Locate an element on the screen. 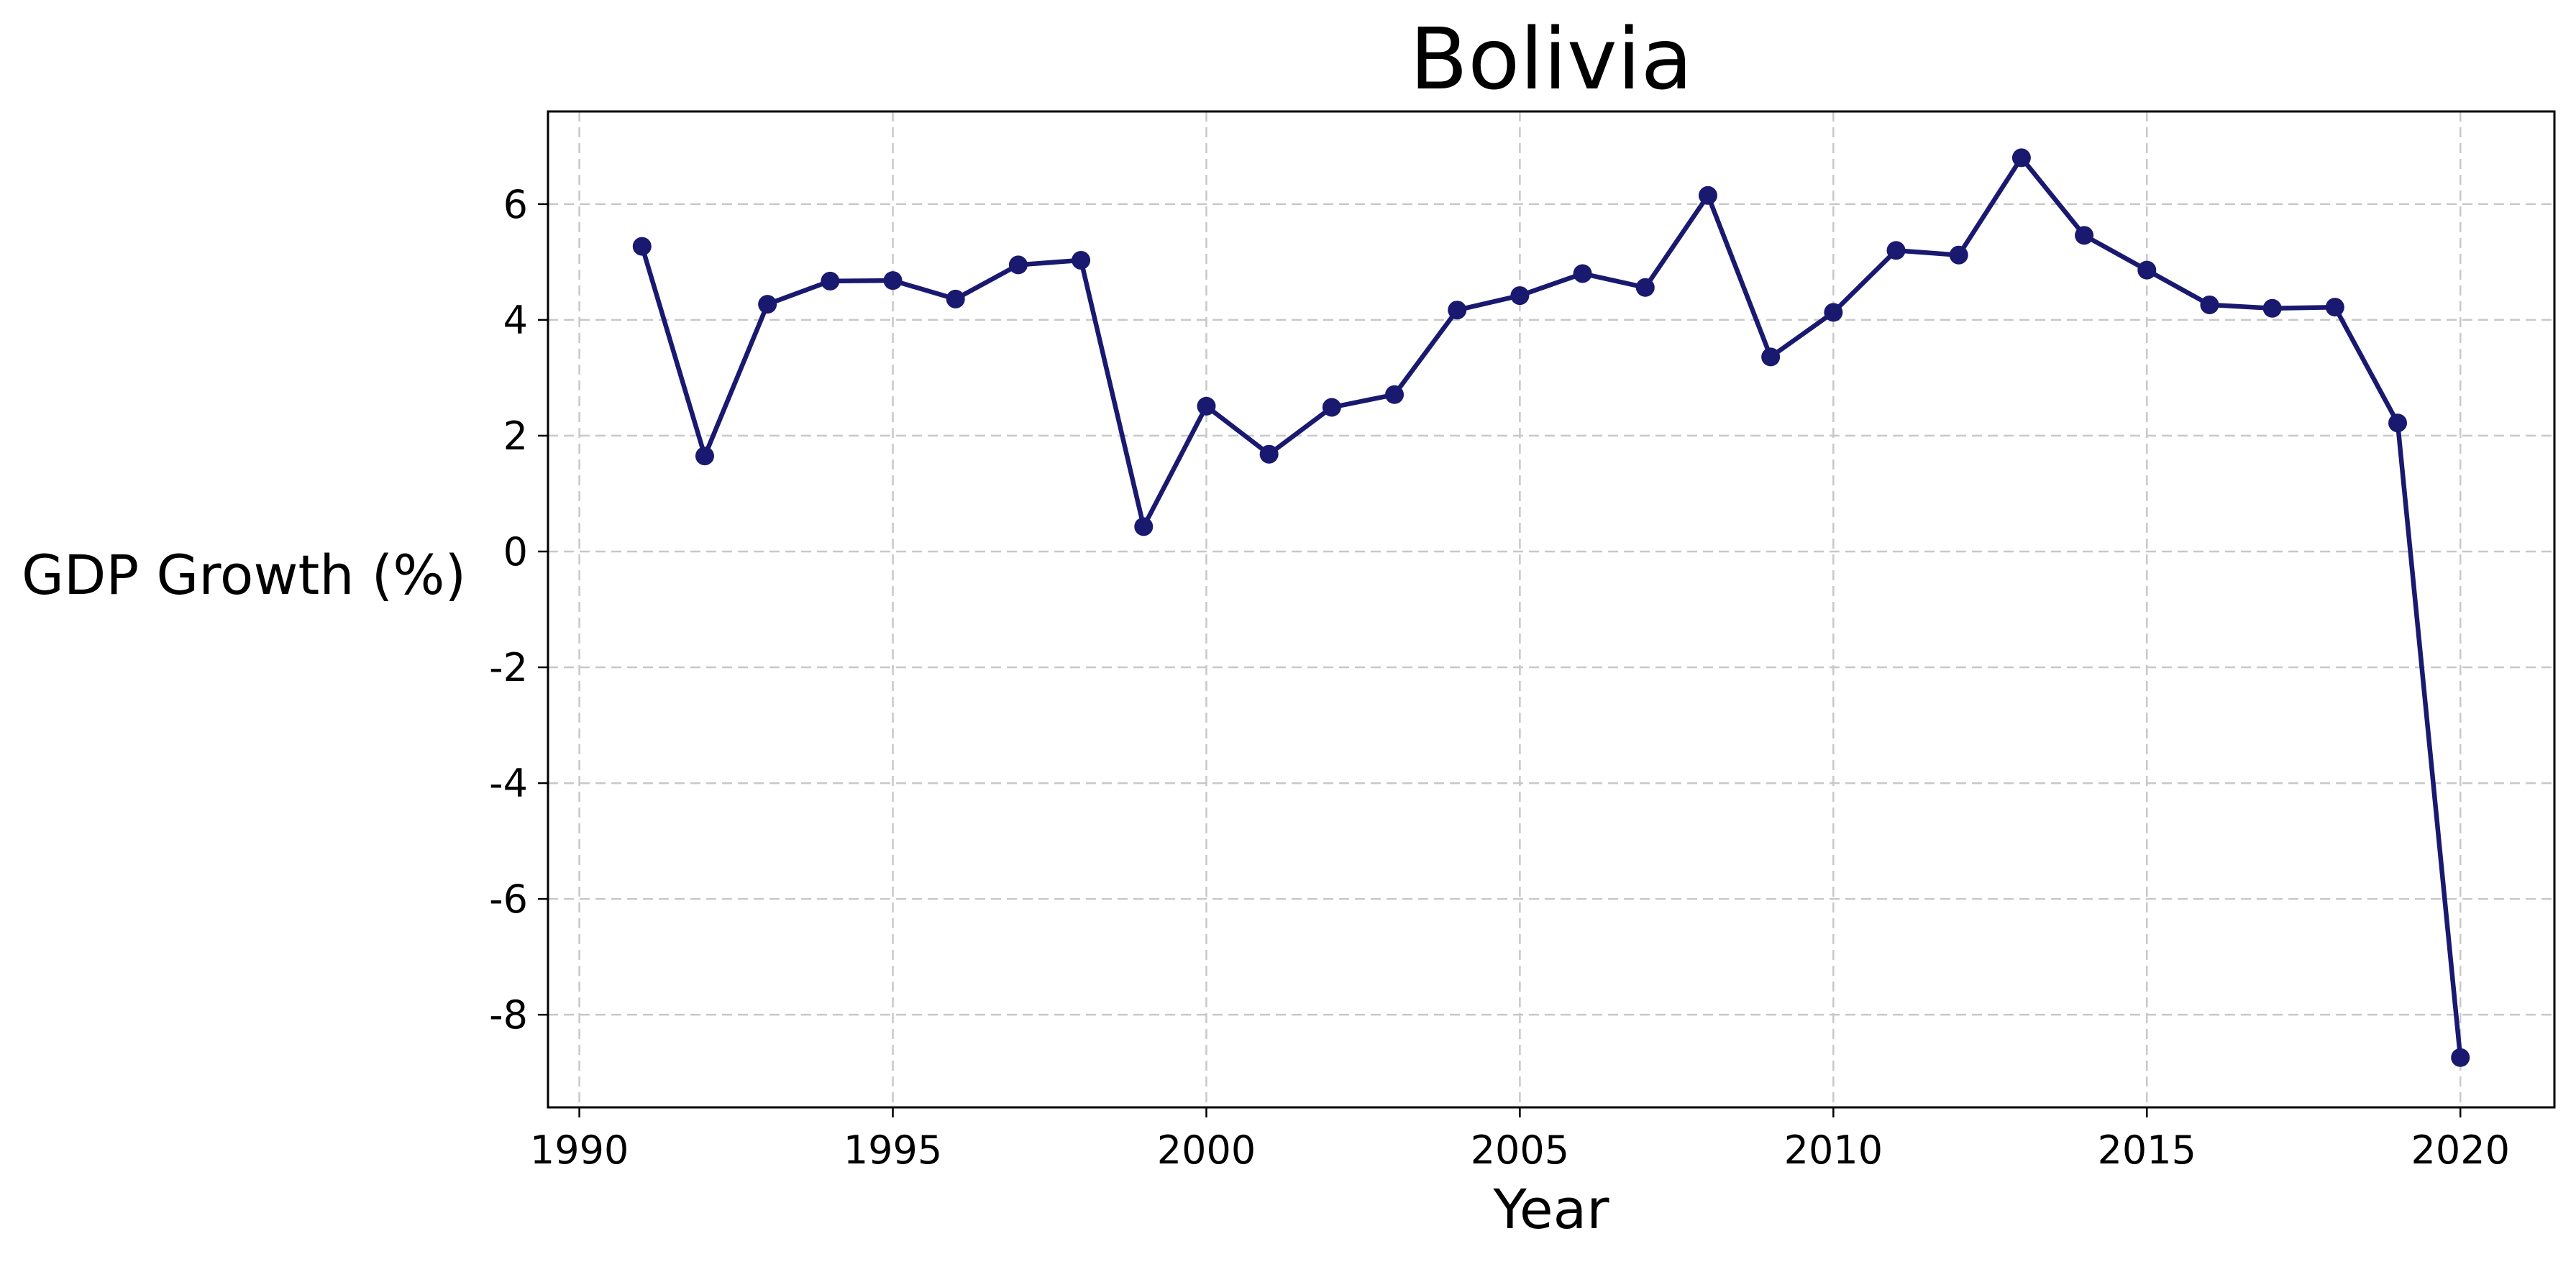 The image size is (2576, 1267). y-tick-label: -6 is located at coordinates (508, 899).